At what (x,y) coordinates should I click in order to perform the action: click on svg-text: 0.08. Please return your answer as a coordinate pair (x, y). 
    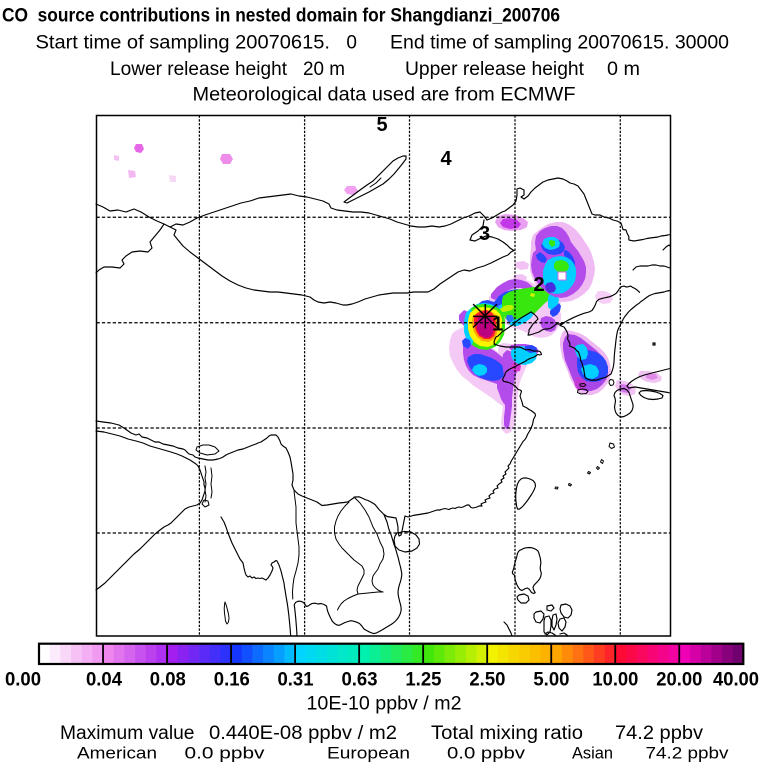
    Looking at the image, I should click on (168, 680).